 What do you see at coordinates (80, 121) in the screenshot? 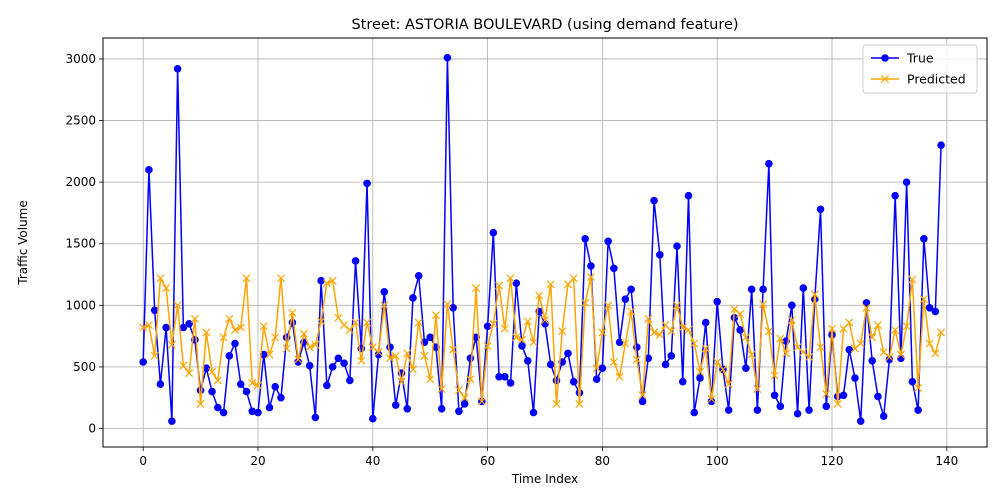
I see `y-tick-label: 2500` at bounding box center [80, 121].